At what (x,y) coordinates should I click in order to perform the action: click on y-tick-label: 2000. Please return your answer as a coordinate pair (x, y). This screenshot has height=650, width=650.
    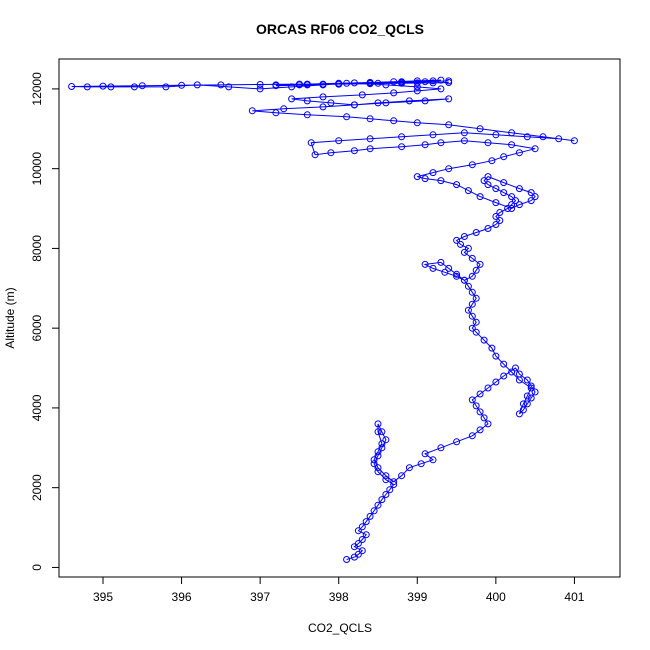
    Looking at the image, I should click on (37, 487).